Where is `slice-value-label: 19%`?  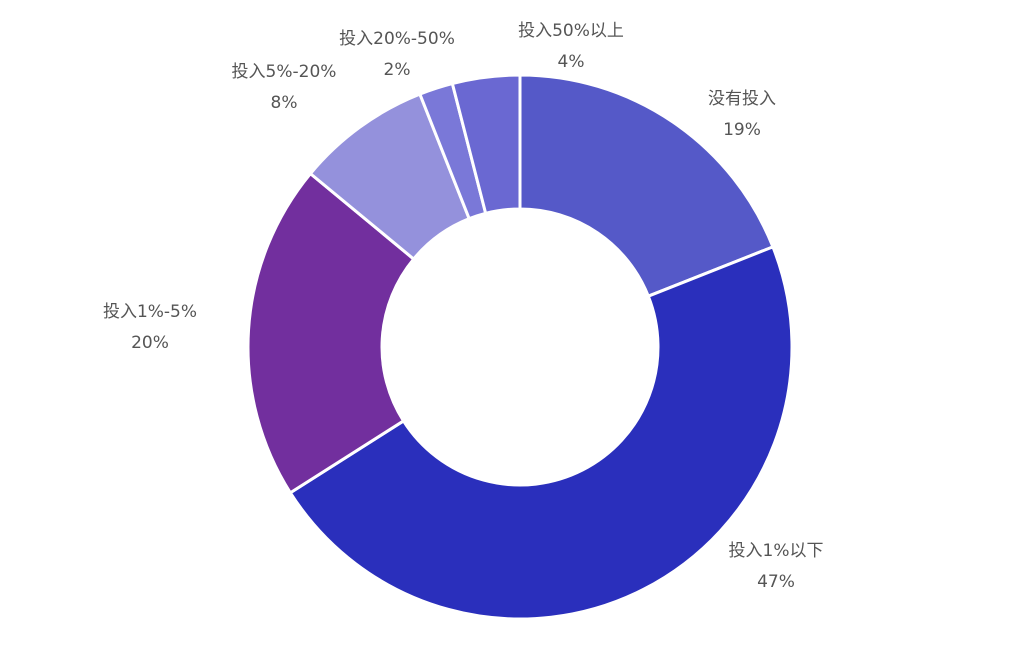
slice-value-label: 19% is located at coordinates (742, 130).